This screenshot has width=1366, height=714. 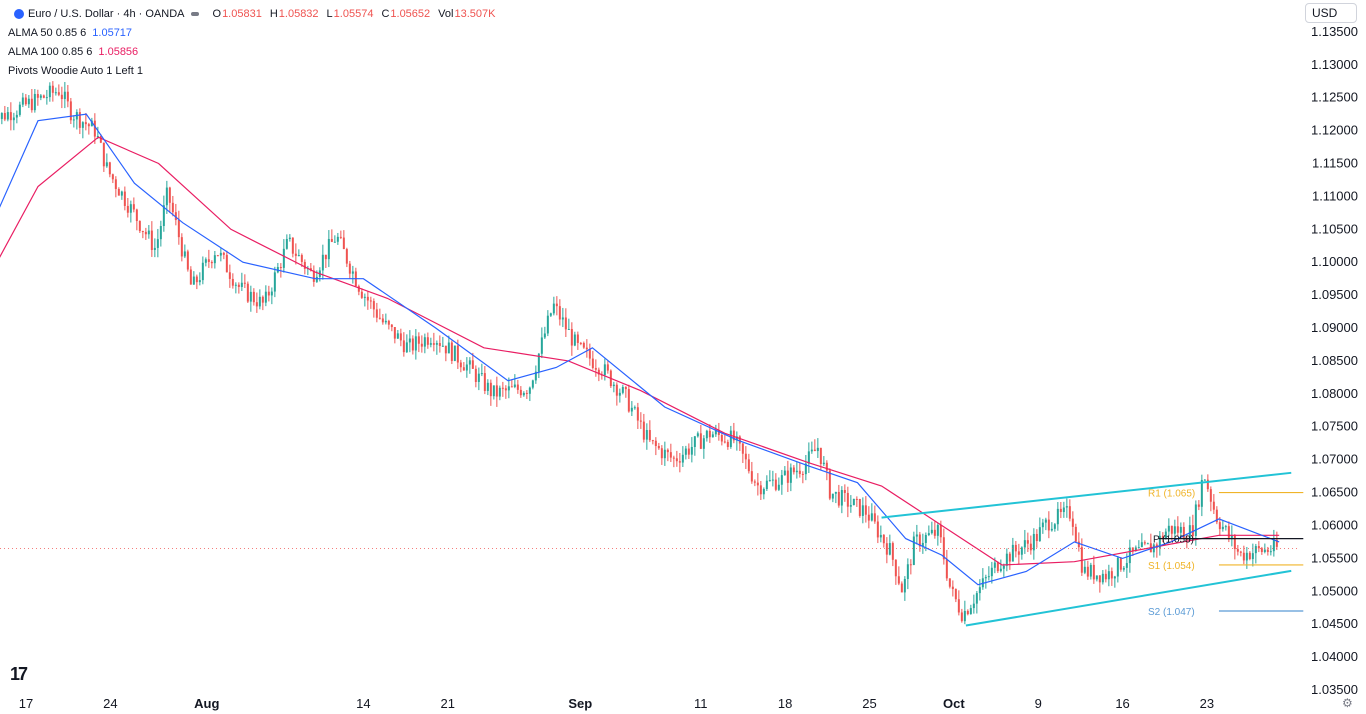 I want to click on x-tick-label: 9, so click(x=1038, y=703).